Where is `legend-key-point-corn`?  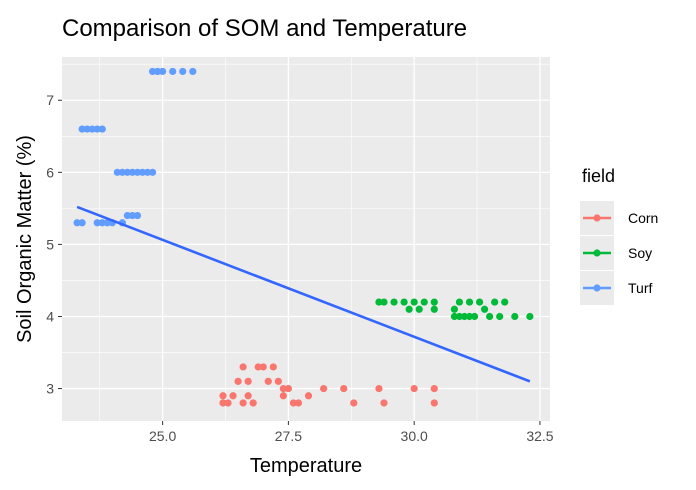 legend-key-point-corn is located at coordinates (597, 218).